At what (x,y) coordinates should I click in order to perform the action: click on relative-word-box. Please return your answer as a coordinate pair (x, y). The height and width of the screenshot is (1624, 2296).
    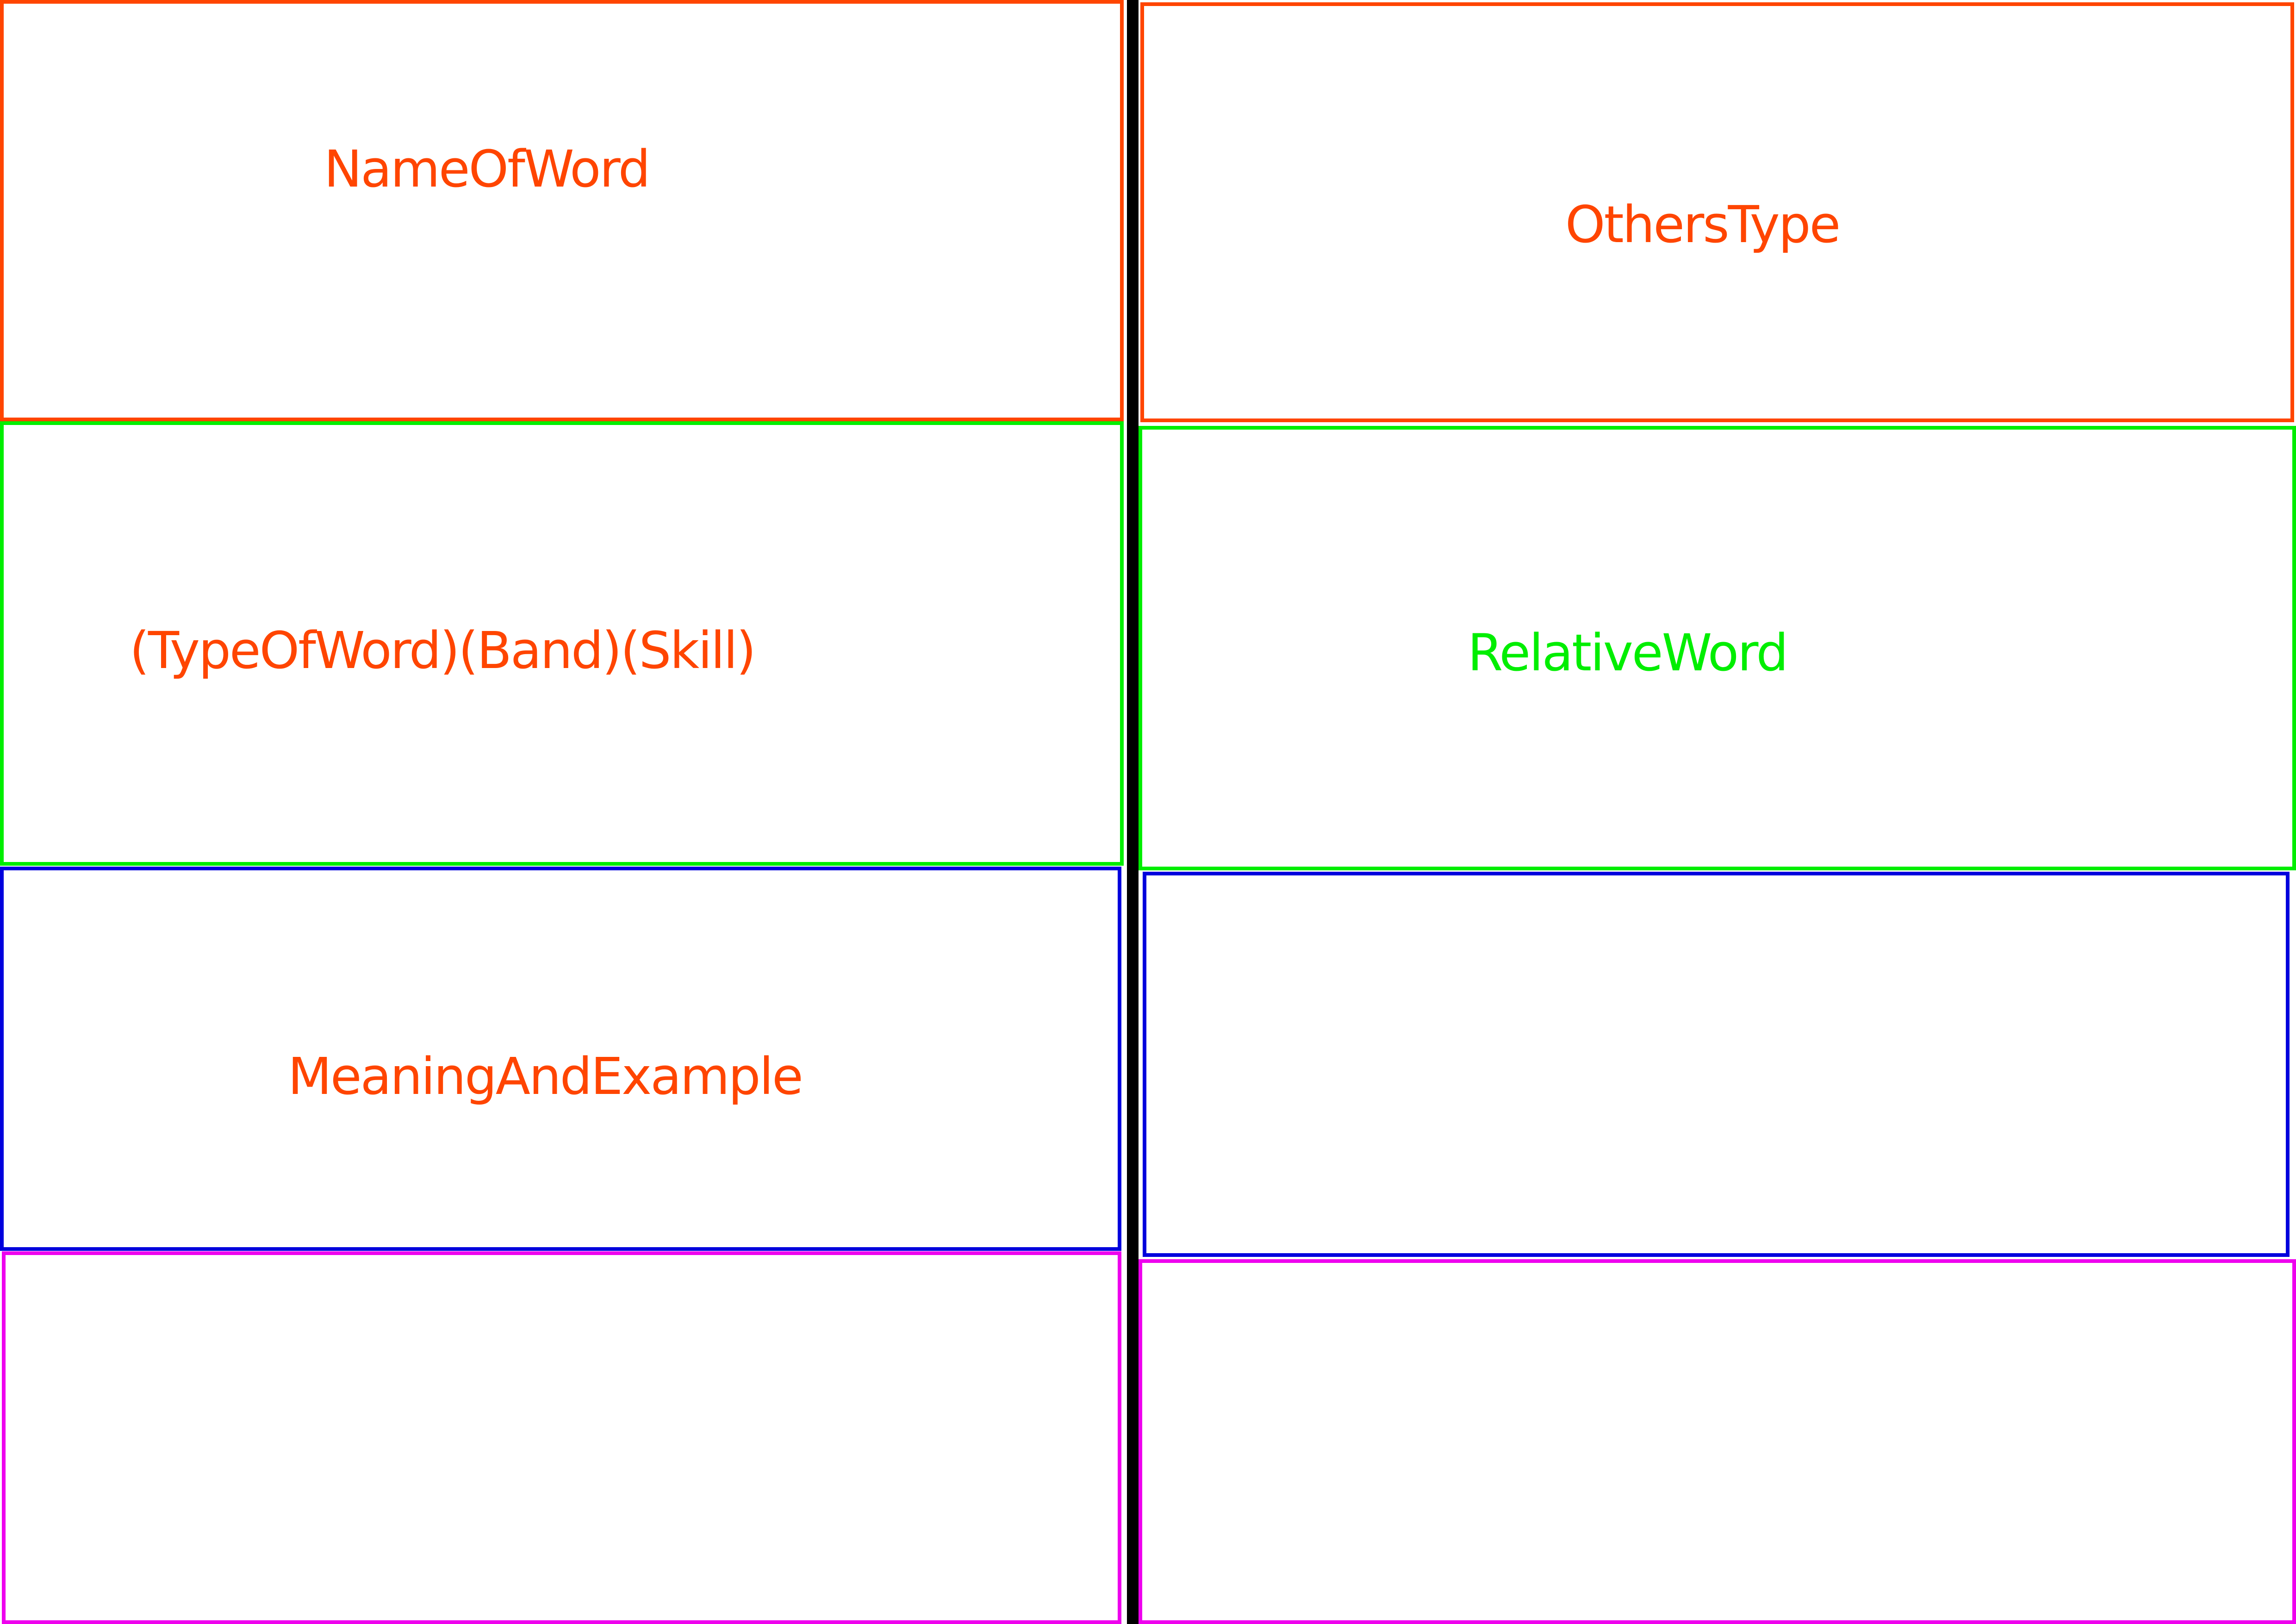
    Looking at the image, I should click on (1717, 648).